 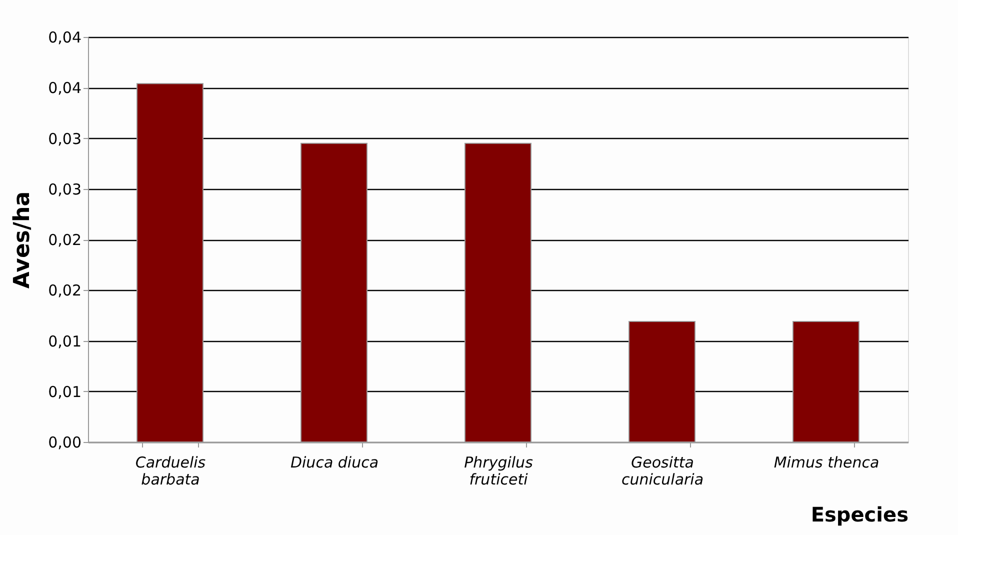 What do you see at coordinates (662, 471) in the screenshot?
I see `x-tick-label: Geositta cunicularia` at bounding box center [662, 471].